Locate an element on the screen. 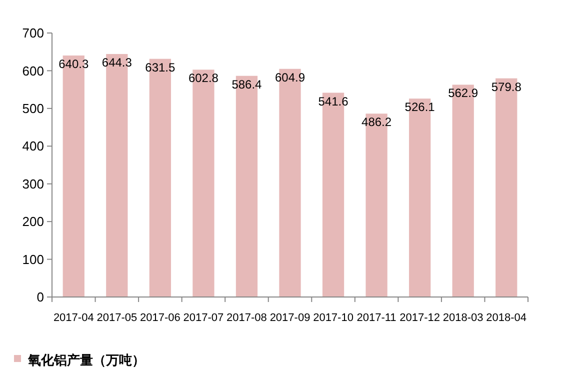 This screenshot has height=389, width=575. x-tick-label: 2017-04 is located at coordinates (73, 318).